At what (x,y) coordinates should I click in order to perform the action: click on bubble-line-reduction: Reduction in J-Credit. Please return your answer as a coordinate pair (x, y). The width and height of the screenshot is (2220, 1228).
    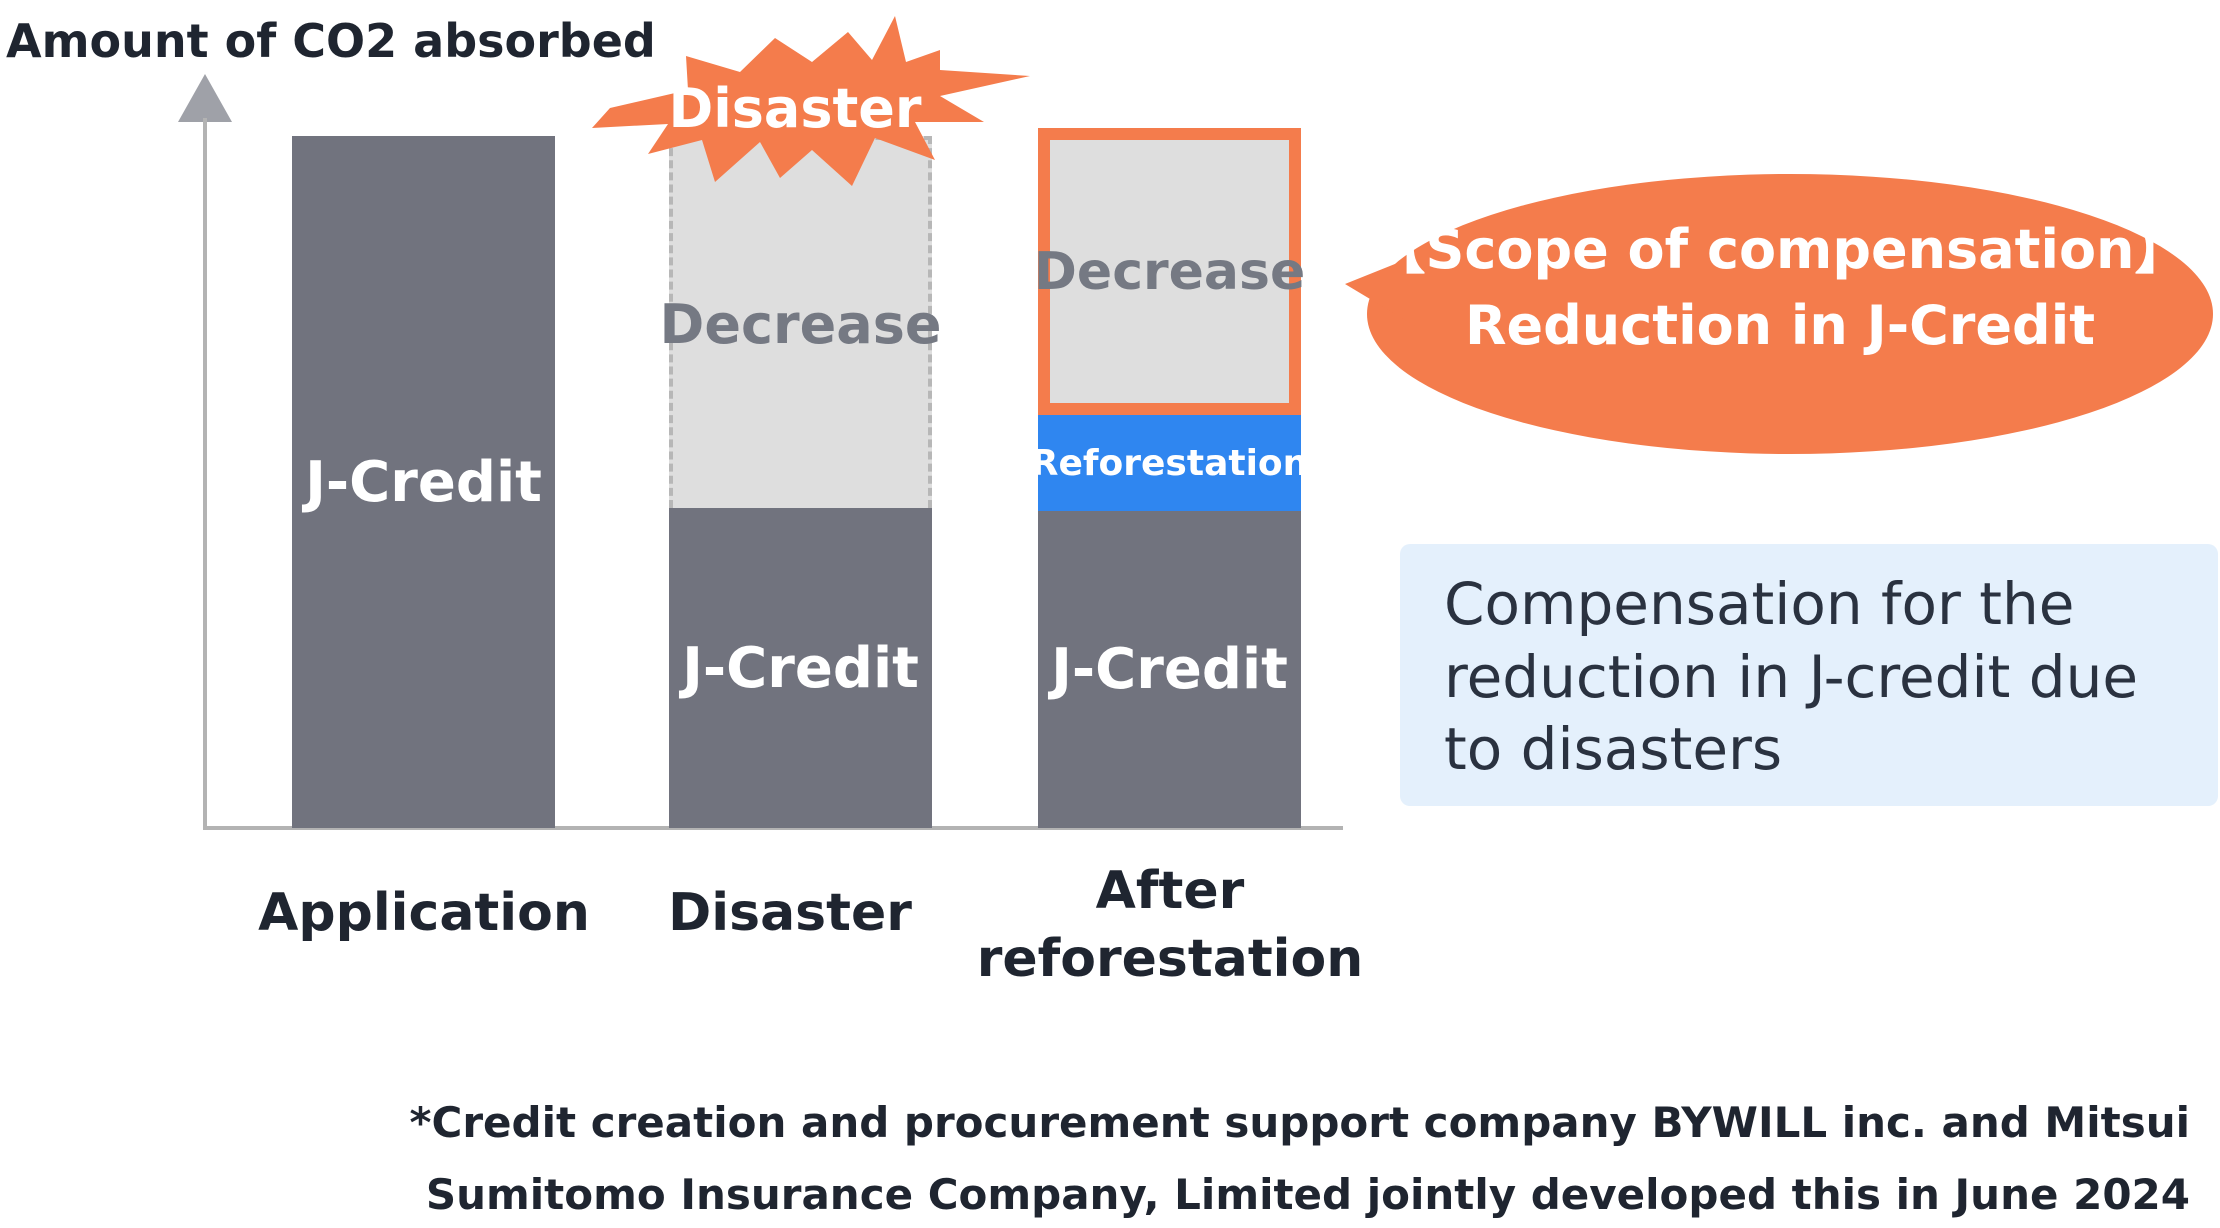
    Looking at the image, I should click on (1780, 325).